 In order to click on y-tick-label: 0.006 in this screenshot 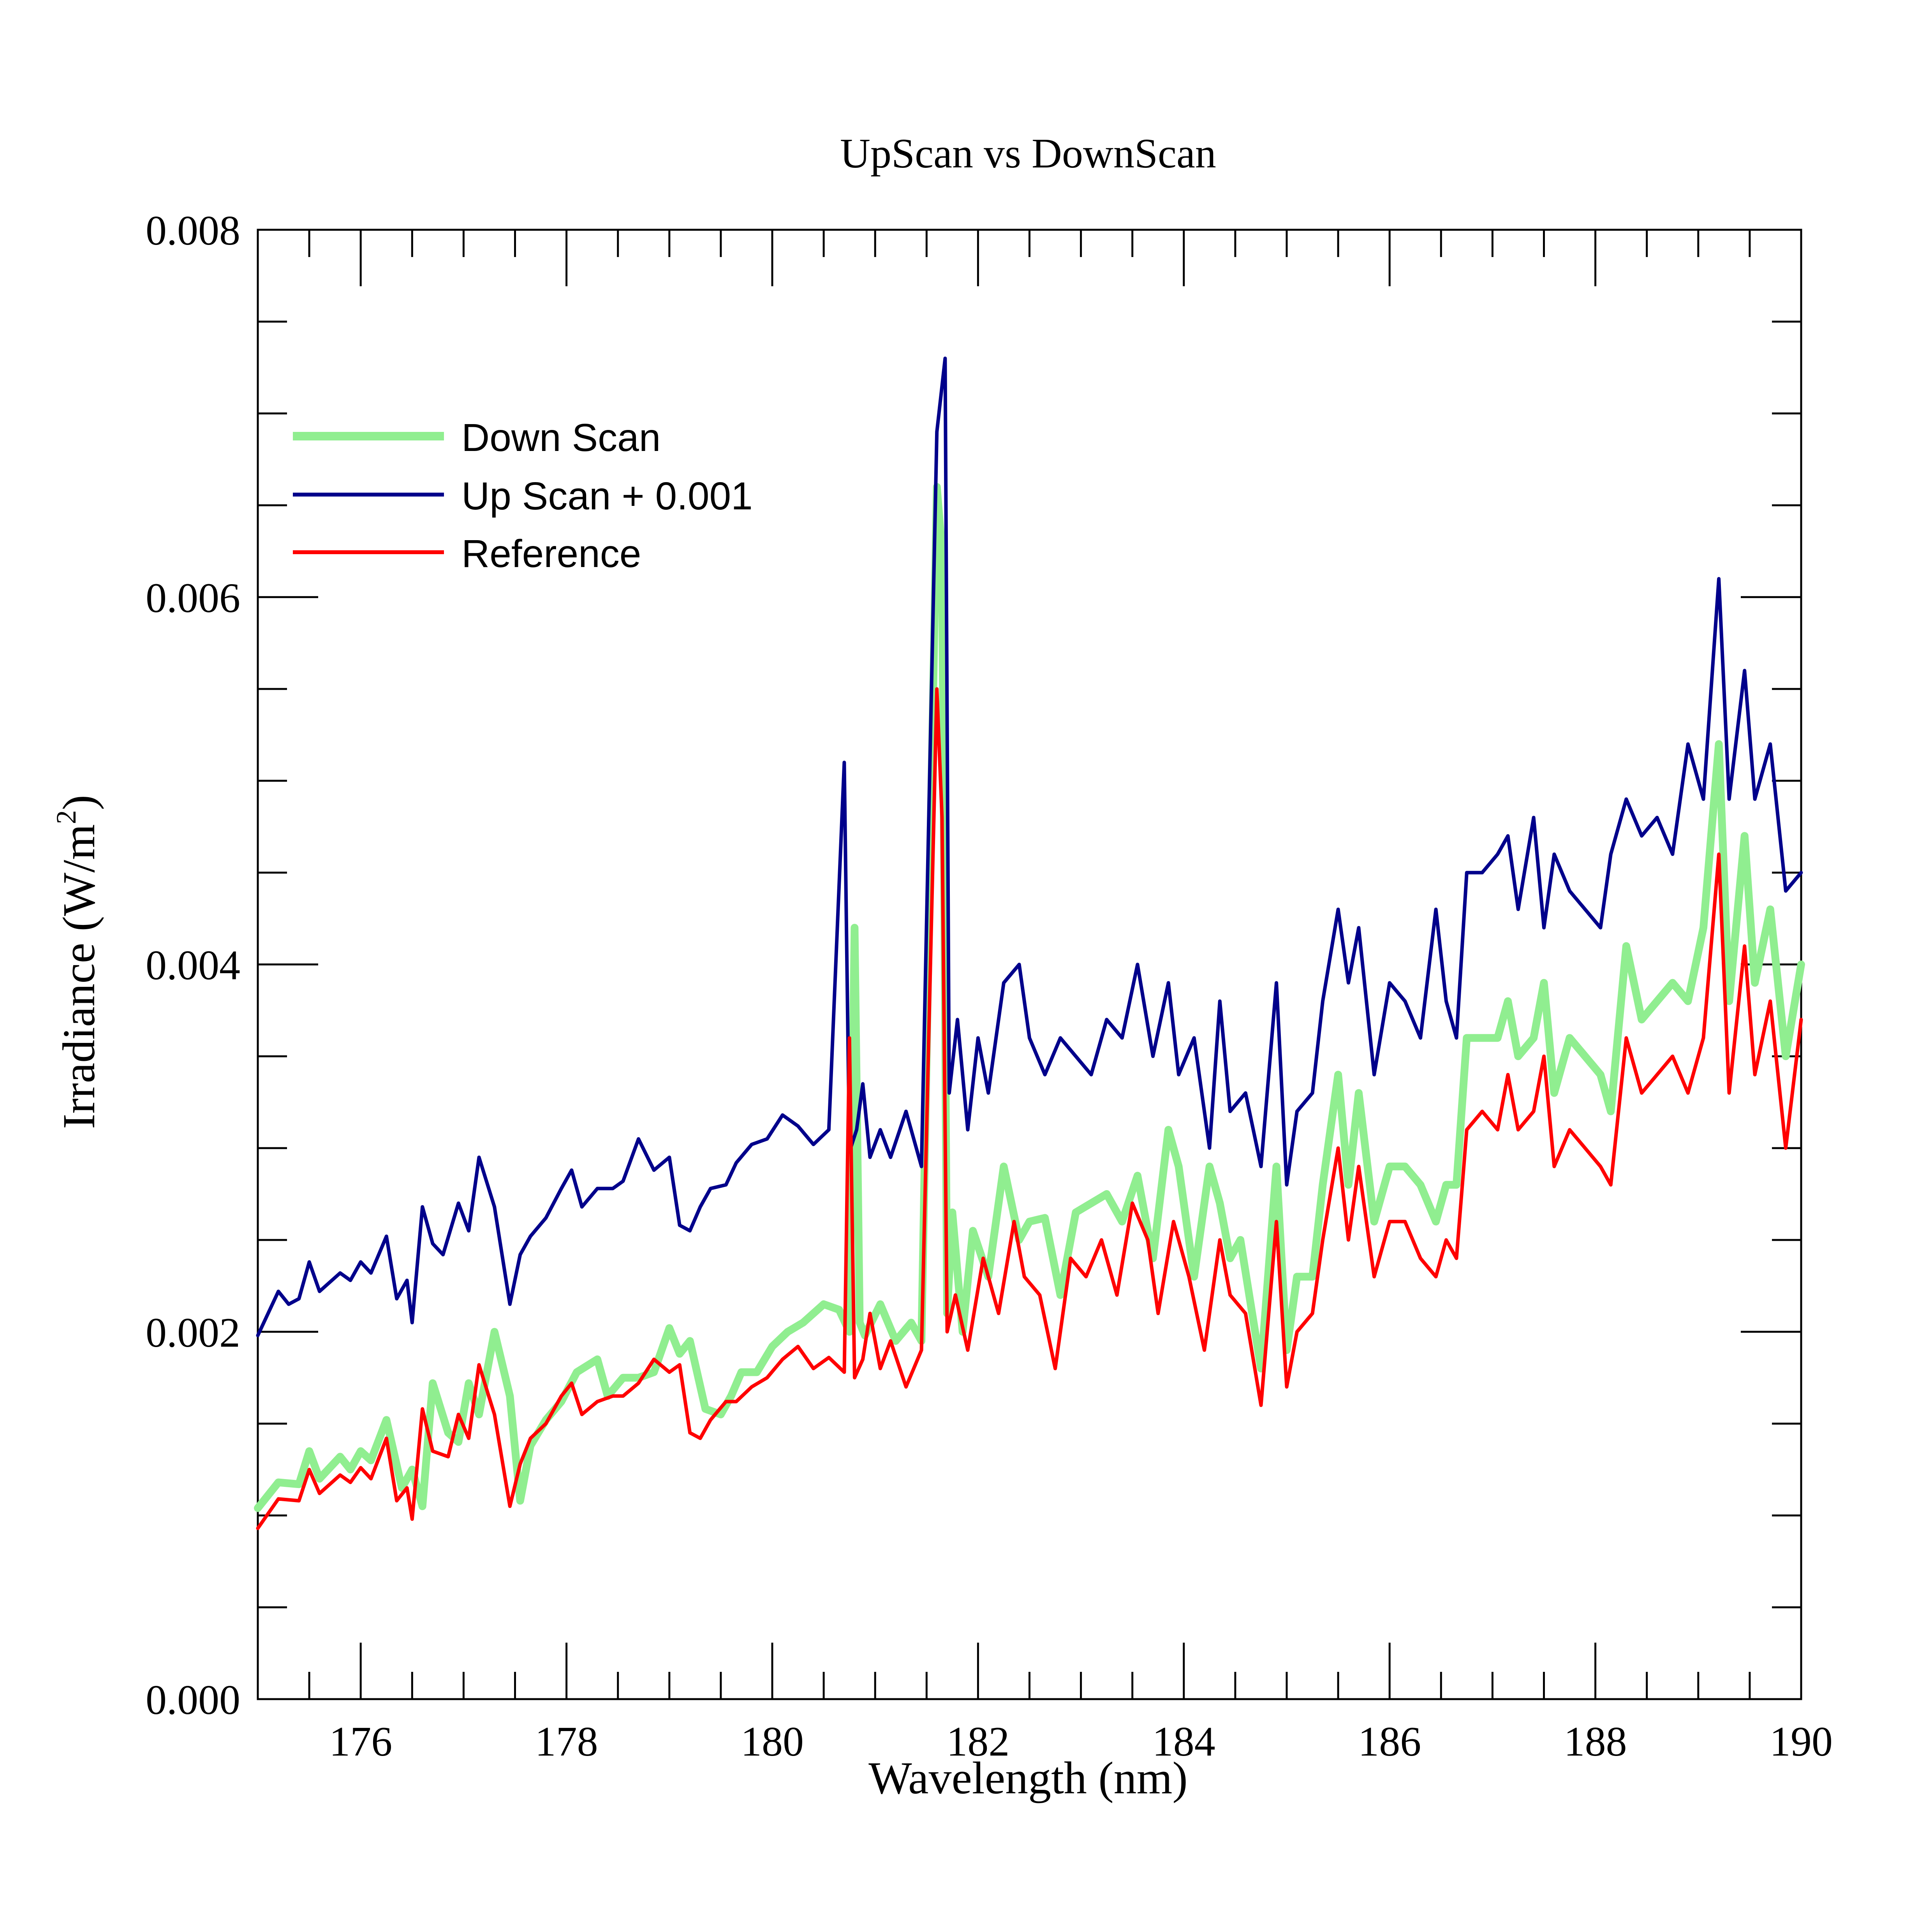, I will do `click(193, 598)`.